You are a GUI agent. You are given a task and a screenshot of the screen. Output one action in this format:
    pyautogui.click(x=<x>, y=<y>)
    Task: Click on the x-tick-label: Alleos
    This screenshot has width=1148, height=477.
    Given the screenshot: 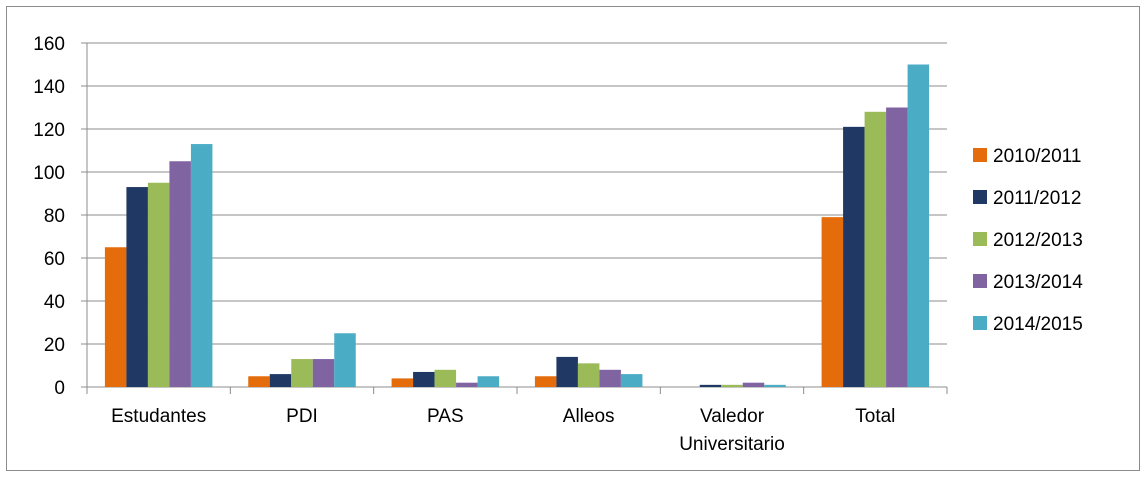 What is the action you would take?
    pyautogui.click(x=589, y=416)
    